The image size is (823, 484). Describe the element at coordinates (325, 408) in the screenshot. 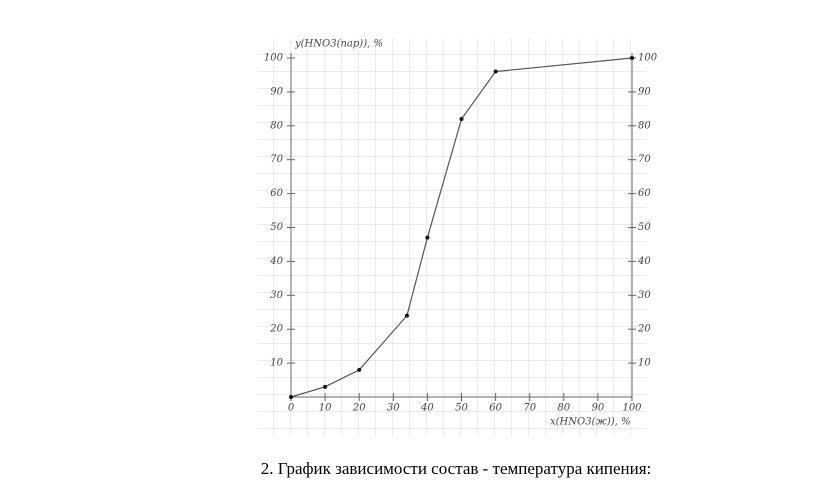

I see `x-tick-label: 10` at that location.